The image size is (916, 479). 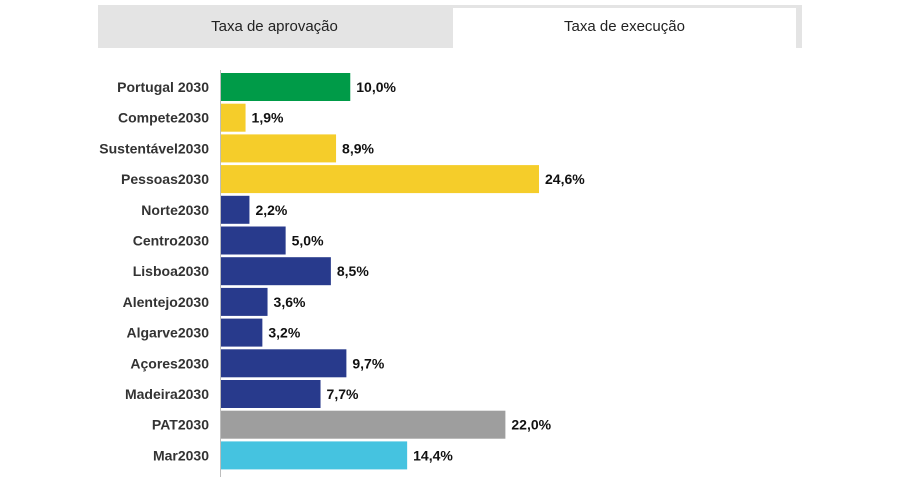 What do you see at coordinates (565, 179) in the screenshot?
I see `value-label-3: 24,6%` at bounding box center [565, 179].